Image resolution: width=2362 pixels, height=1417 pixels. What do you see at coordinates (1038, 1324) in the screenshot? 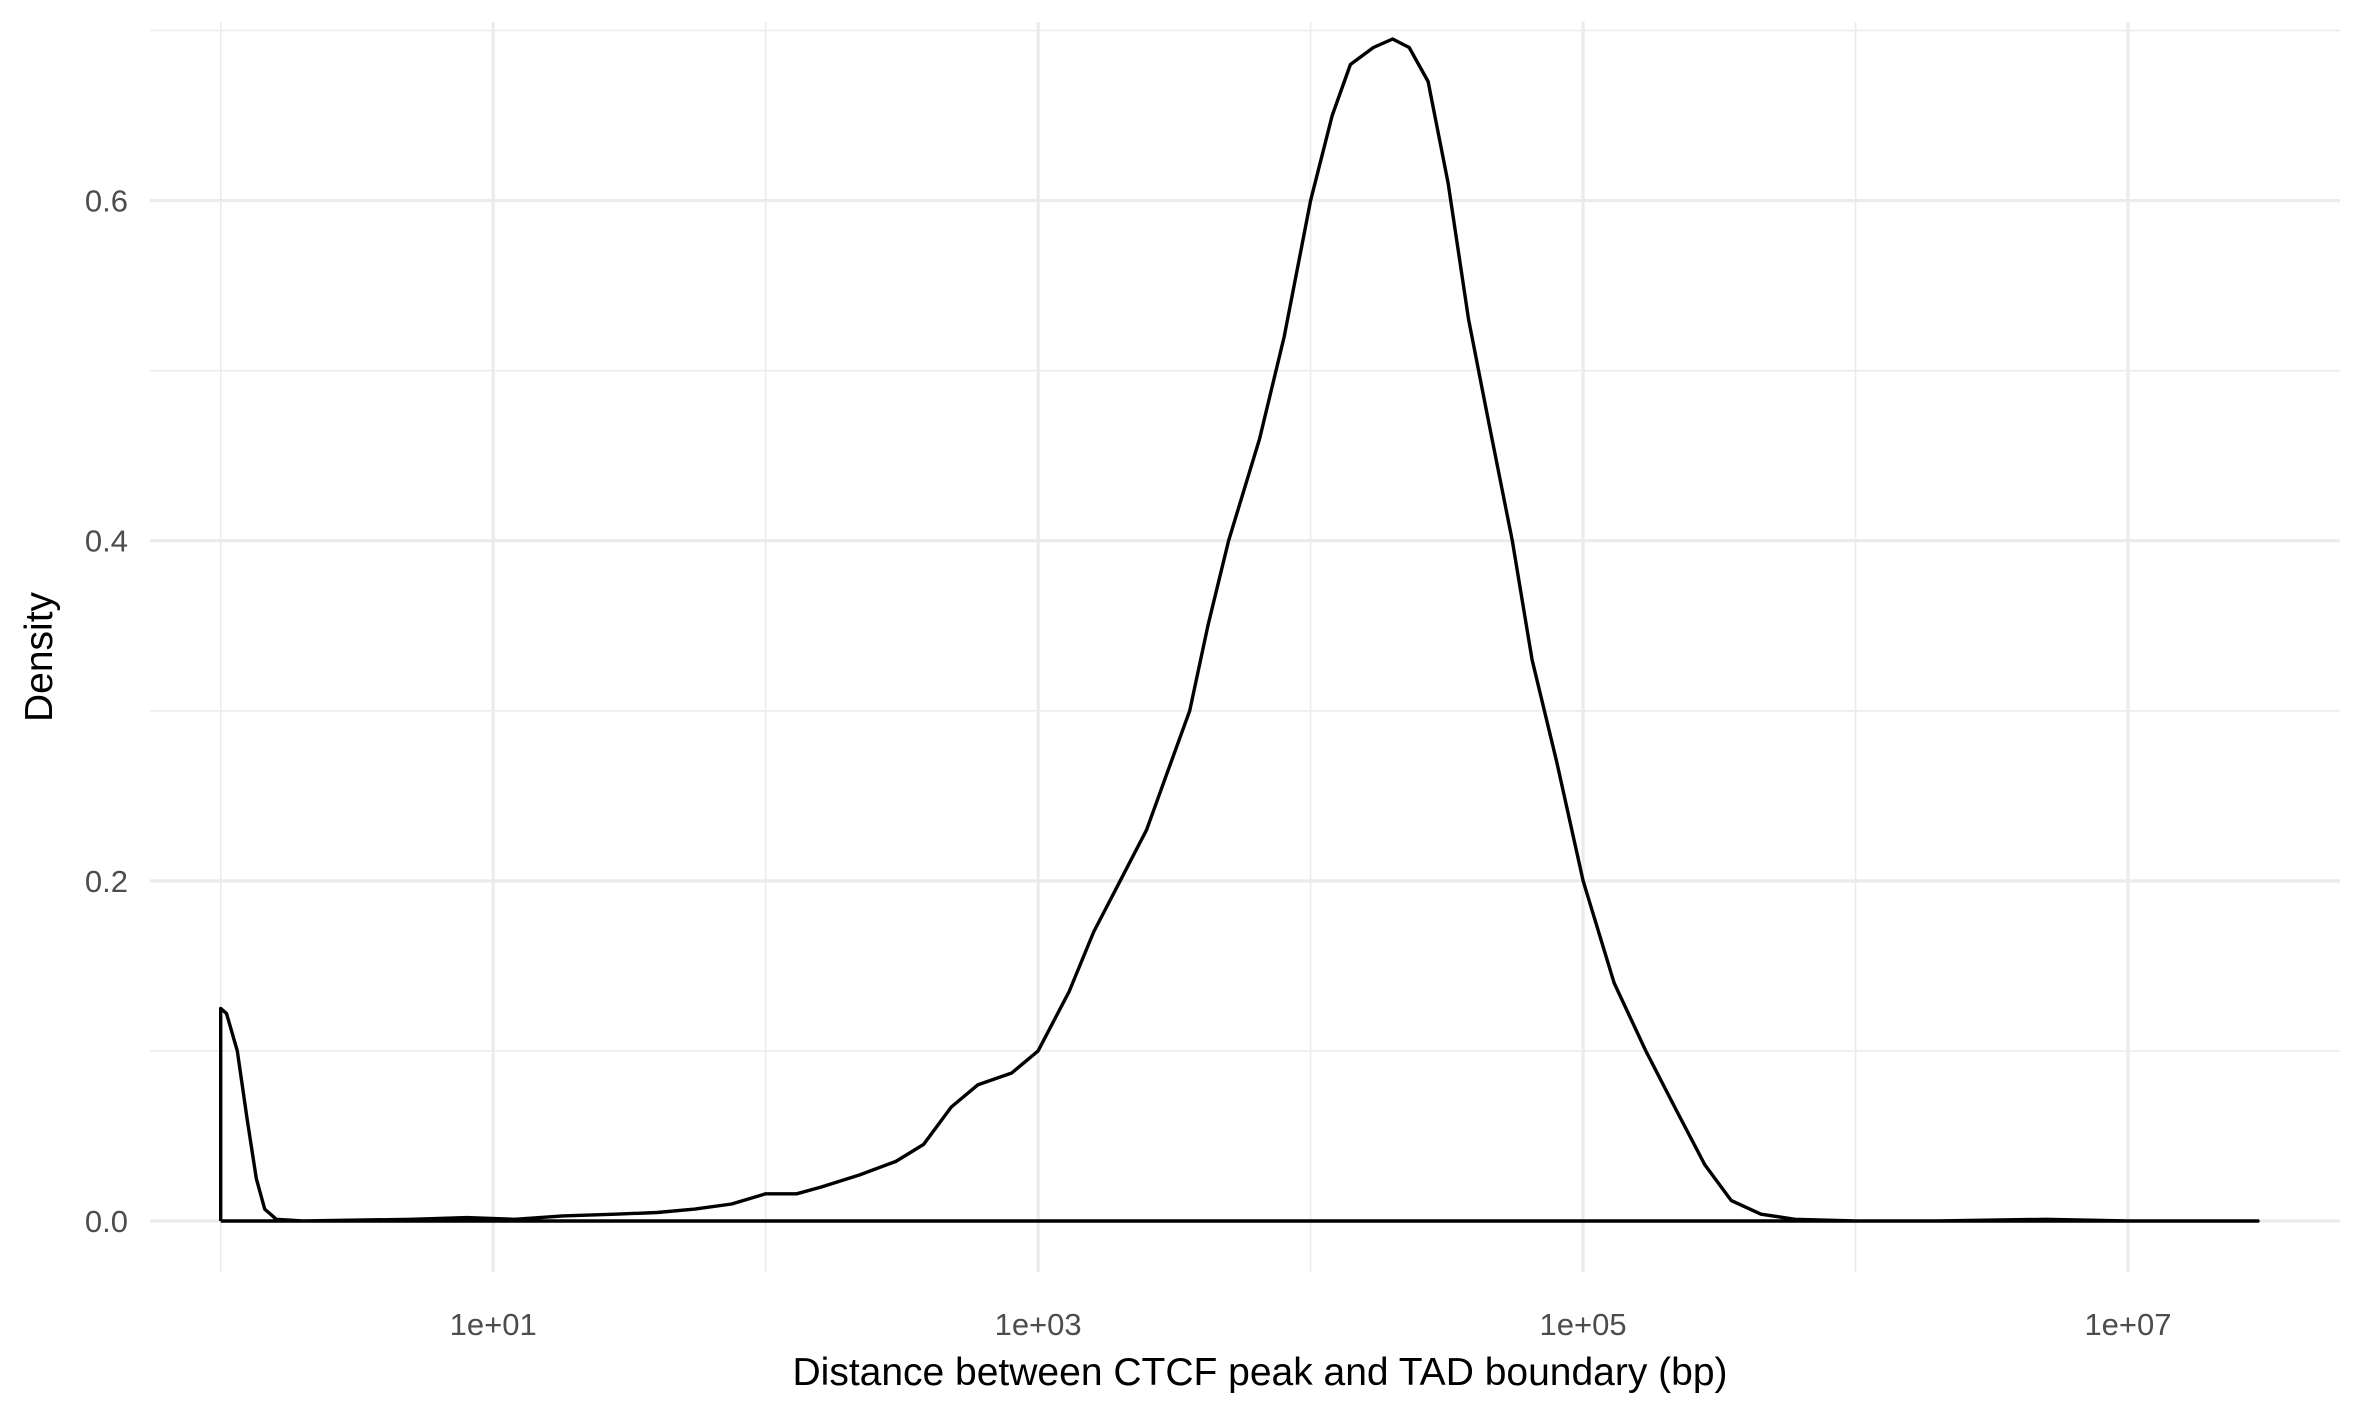
I see `x-tick-label: 1e+03` at bounding box center [1038, 1324].